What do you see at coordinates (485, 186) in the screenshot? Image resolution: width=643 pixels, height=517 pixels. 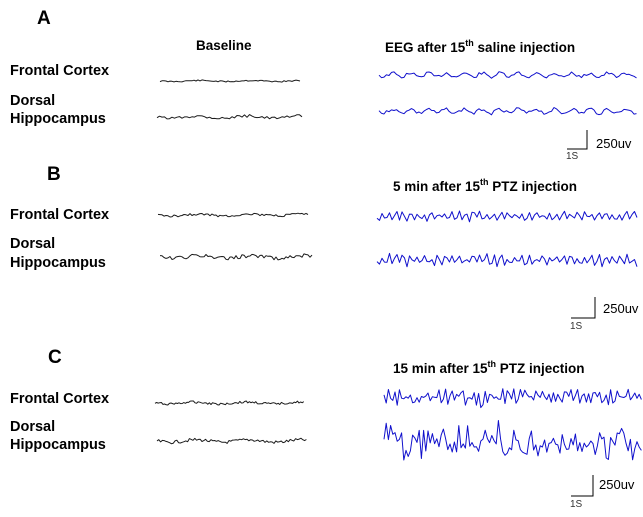 I see `panel-b-treatment-header: 5 min after 15th PTZ injection` at bounding box center [485, 186].